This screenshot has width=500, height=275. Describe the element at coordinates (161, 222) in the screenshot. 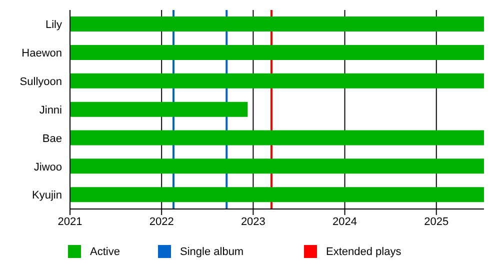

I see `x-tick-label: 2022` at that location.